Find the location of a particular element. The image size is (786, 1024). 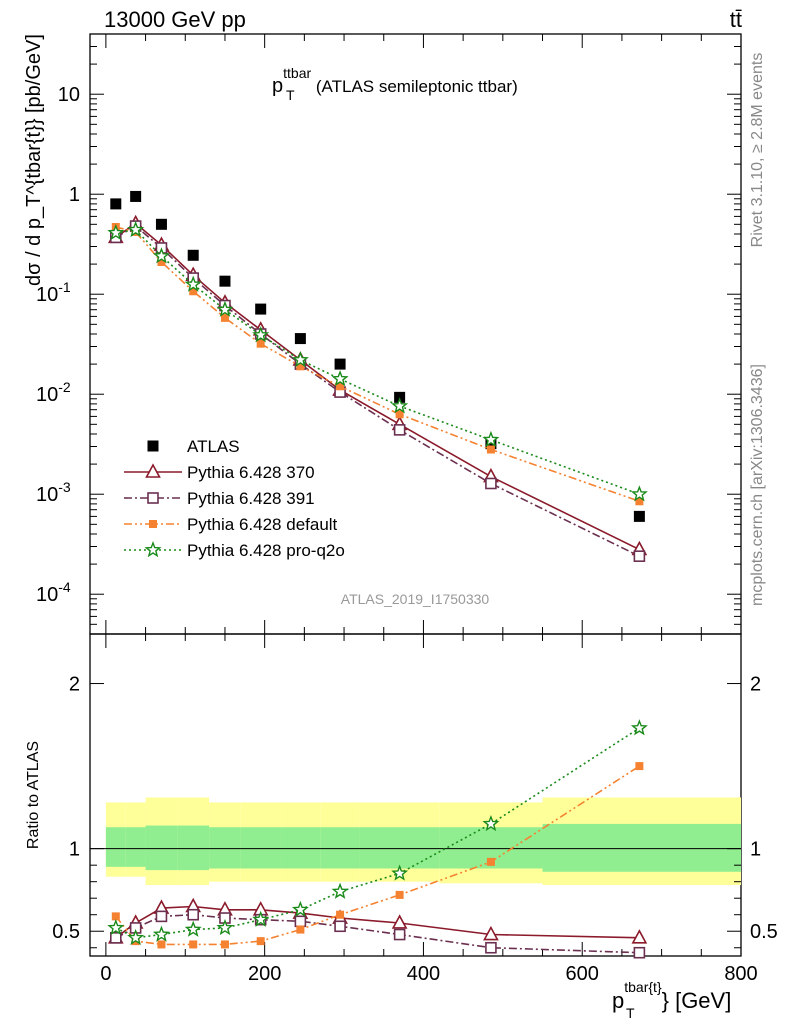

process-label: tt̄ is located at coordinates (736, 19).